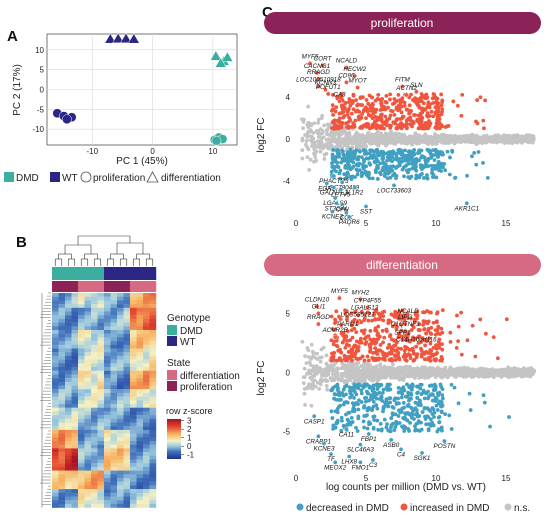  Describe the element at coordinates (118, 38) in the screenshot. I see `pca-point-wt-differentiation` at that location.